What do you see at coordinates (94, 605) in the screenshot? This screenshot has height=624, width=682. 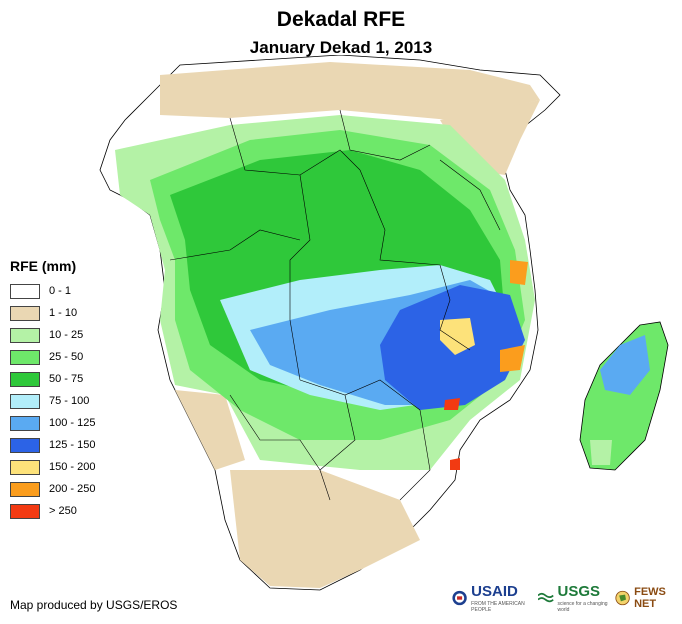 I see `credit-text: Map produced by USGS/EROS` at bounding box center [94, 605].